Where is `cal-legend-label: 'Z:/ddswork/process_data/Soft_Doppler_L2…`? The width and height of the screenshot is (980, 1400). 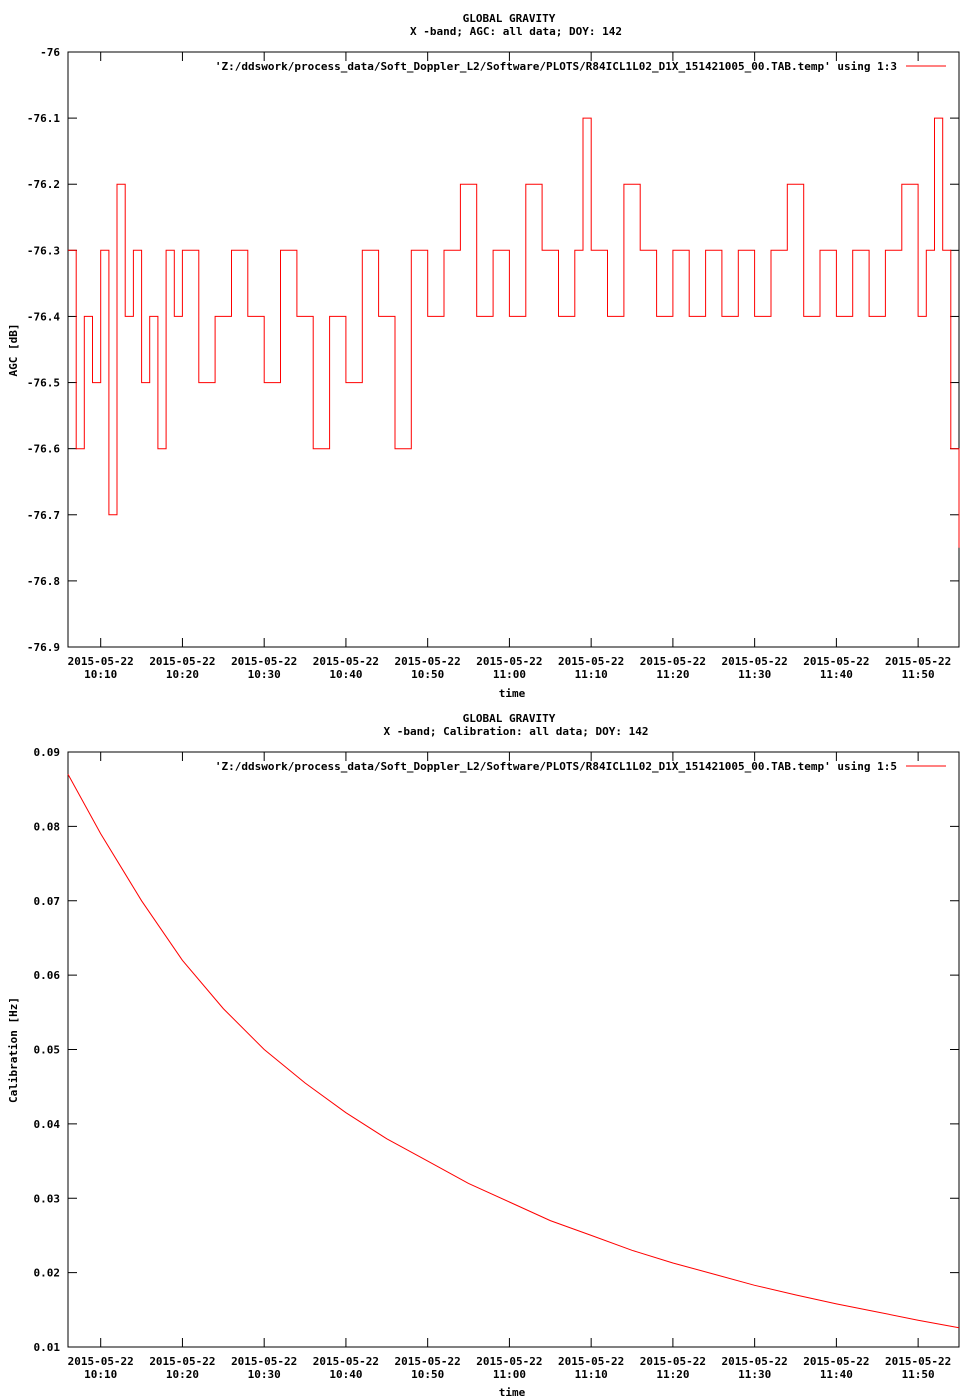
cal-legend-label: 'Z:/ddswork/process_data/Soft_Doppler_L2… is located at coordinates (556, 766).